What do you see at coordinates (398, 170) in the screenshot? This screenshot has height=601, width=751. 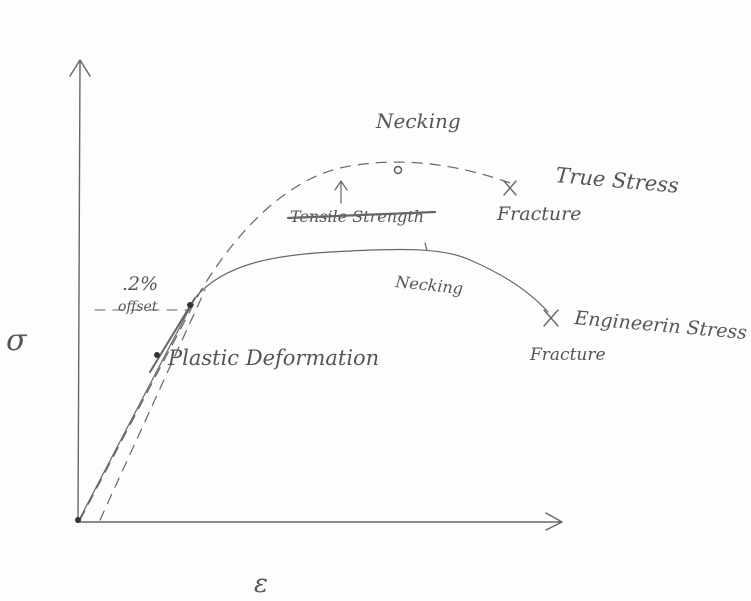 I see `necking-marker` at bounding box center [398, 170].